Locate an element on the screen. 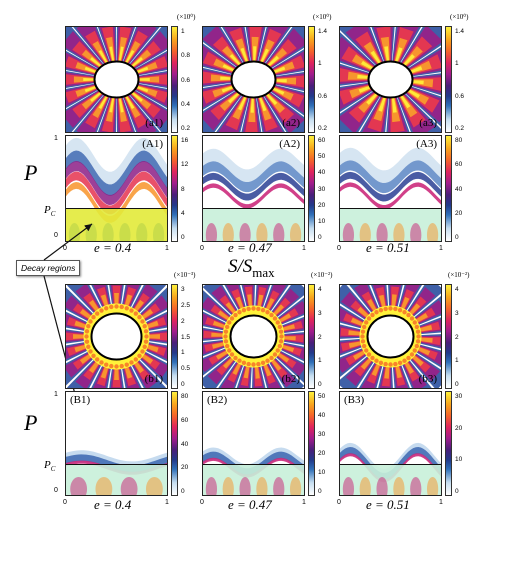 The height and width of the screenshot is (565, 518). x-tick-0-A2: 0 is located at coordinates (202, 248).